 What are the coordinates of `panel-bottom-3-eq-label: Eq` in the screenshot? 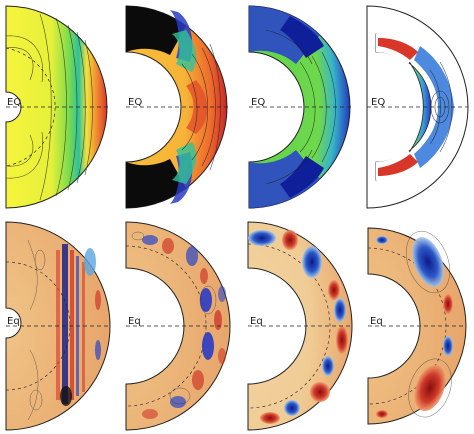 It's located at (256, 321).